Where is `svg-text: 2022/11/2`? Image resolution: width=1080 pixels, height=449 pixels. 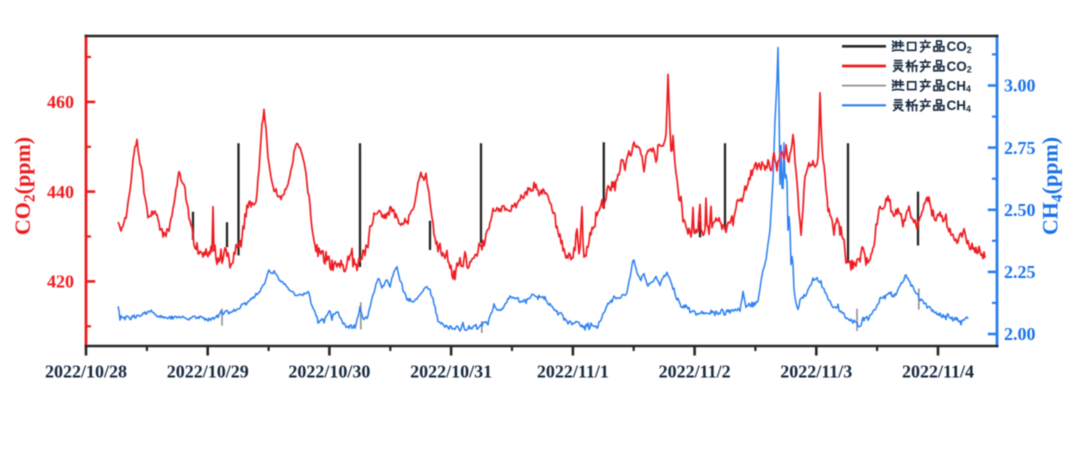
svg-text: 2022/11/2 is located at coordinates (695, 372).